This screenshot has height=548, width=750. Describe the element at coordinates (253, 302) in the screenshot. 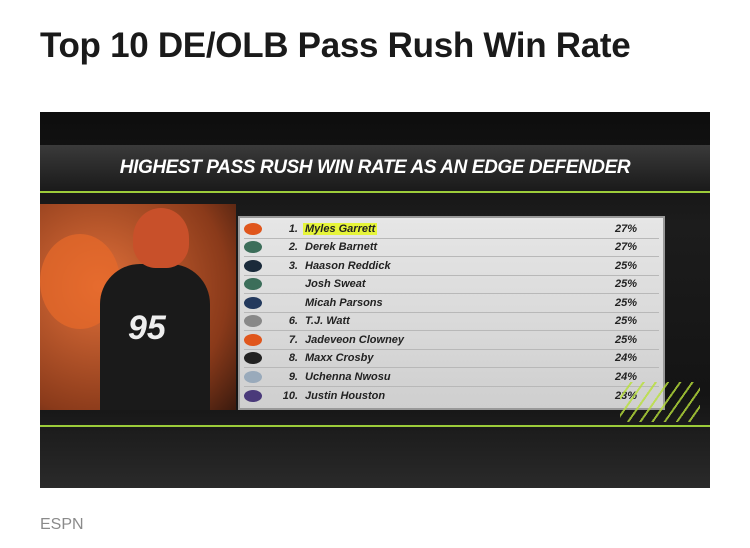

I see `cowboys-star-icon` at that location.